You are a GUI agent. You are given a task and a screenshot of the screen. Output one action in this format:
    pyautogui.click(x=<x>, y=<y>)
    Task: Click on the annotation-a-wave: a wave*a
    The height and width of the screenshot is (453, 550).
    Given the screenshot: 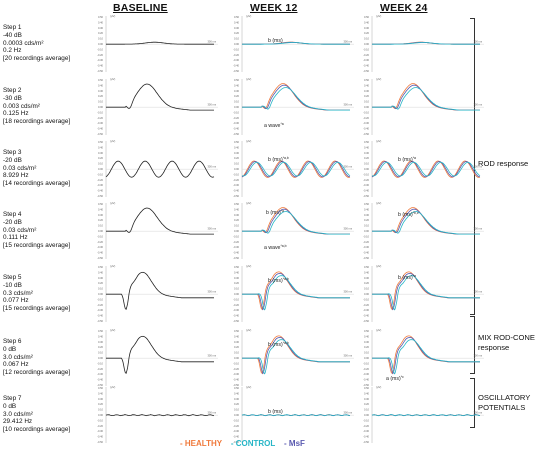 What is the action you would take?
    pyautogui.click(x=274, y=125)
    